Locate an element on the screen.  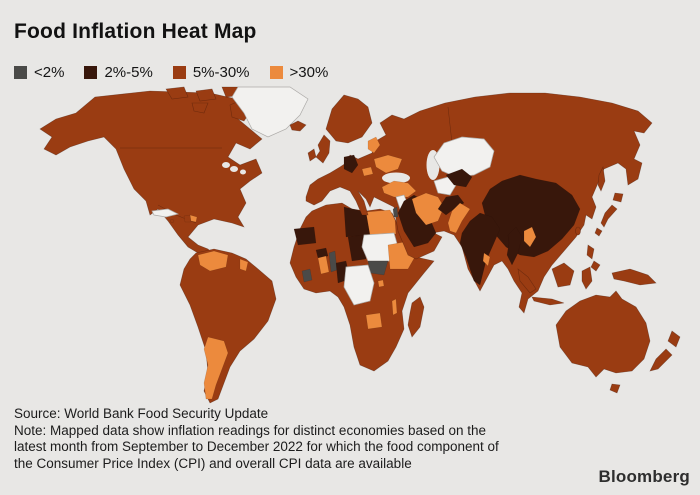
legend-item-2to5: 2%-5% is located at coordinates (118, 72).